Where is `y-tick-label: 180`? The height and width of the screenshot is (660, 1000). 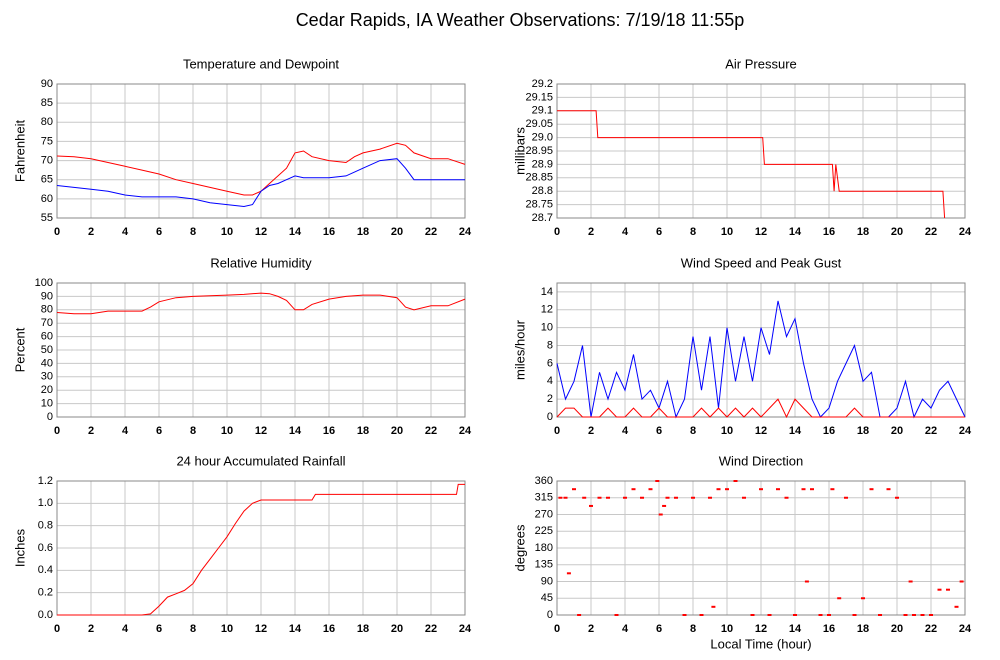
y-tick-label: 180 is located at coordinates (544, 548).